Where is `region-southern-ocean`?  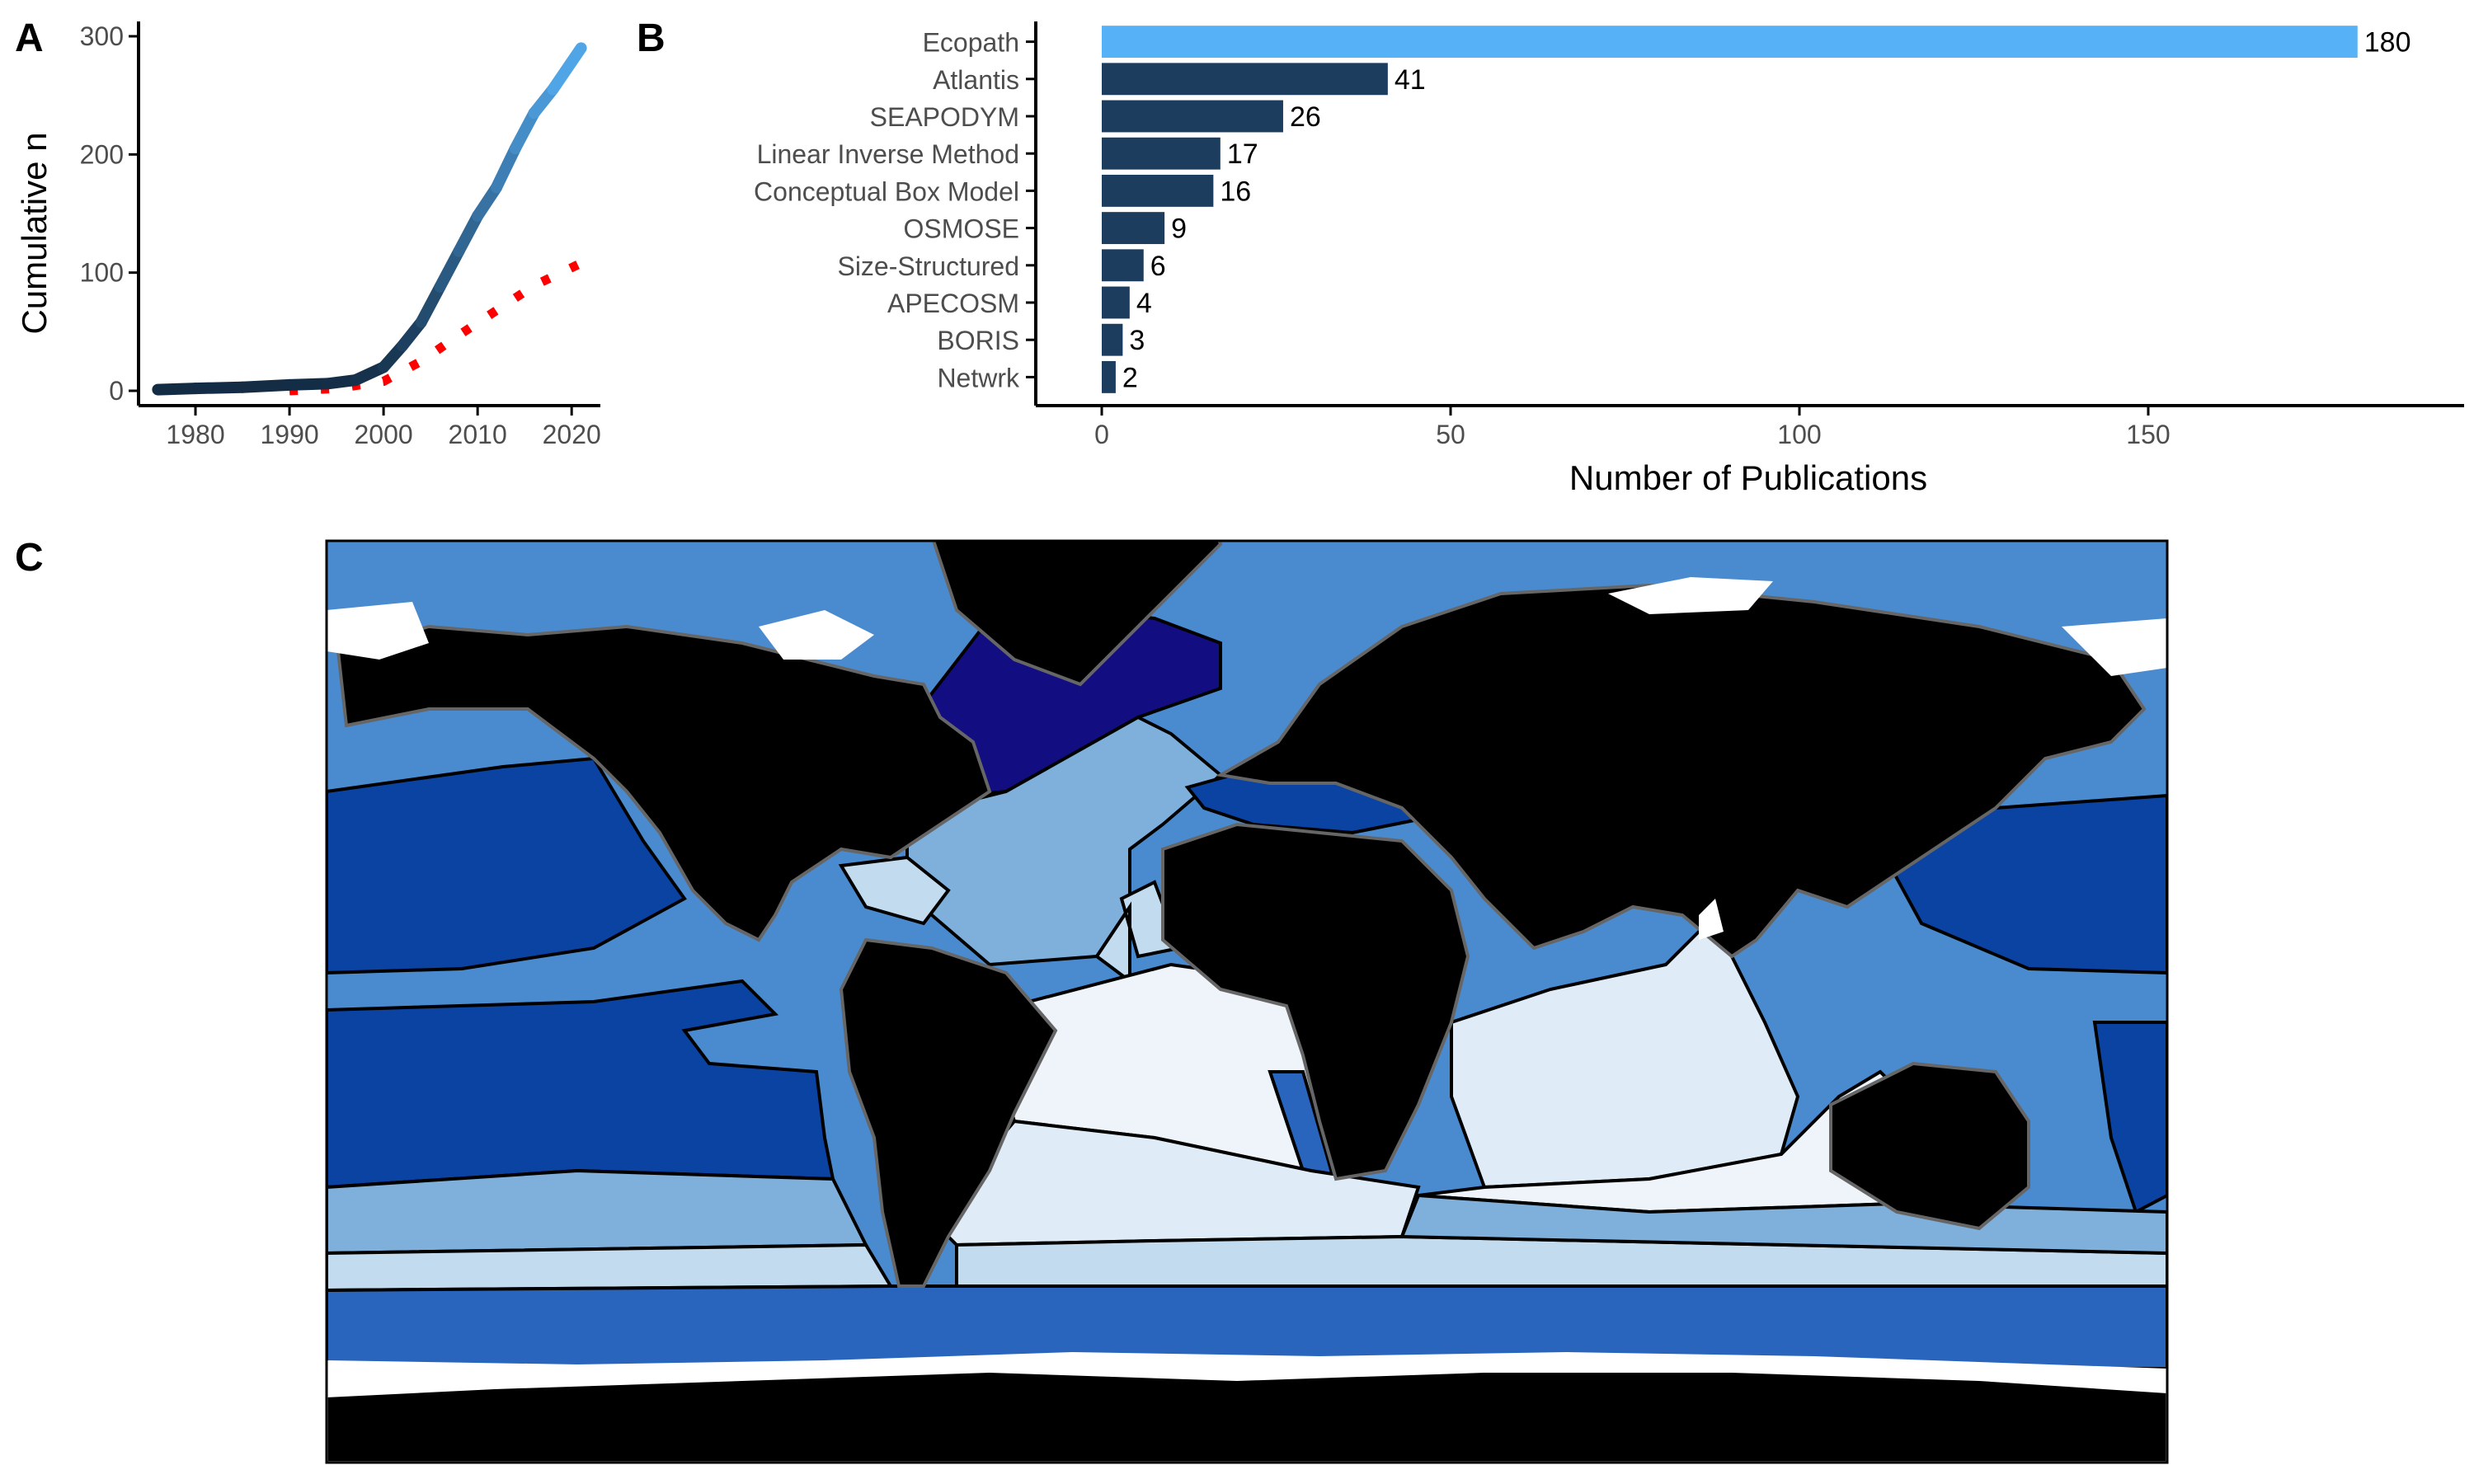
region-southern-ocean is located at coordinates (1247, 1327).